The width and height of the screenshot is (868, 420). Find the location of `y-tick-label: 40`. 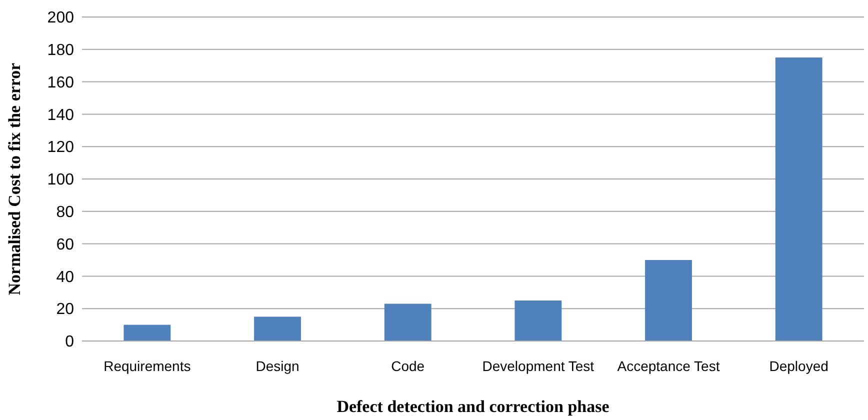

y-tick-label: 40 is located at coordinates (65, 277).